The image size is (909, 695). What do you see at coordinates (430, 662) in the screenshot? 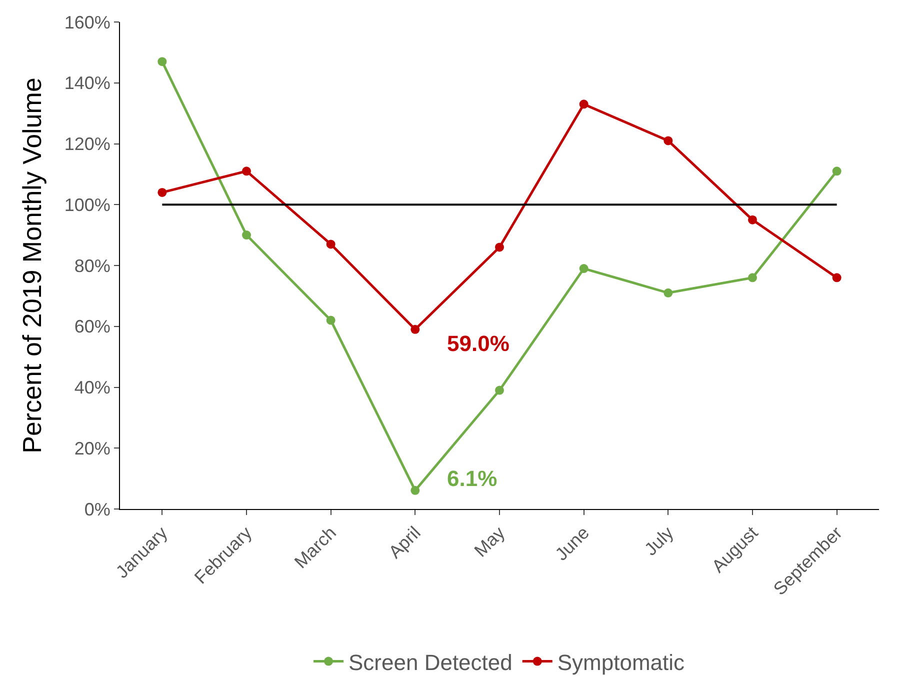
I see `legend-label: Screen Detected` at bounding box center [430, 662].